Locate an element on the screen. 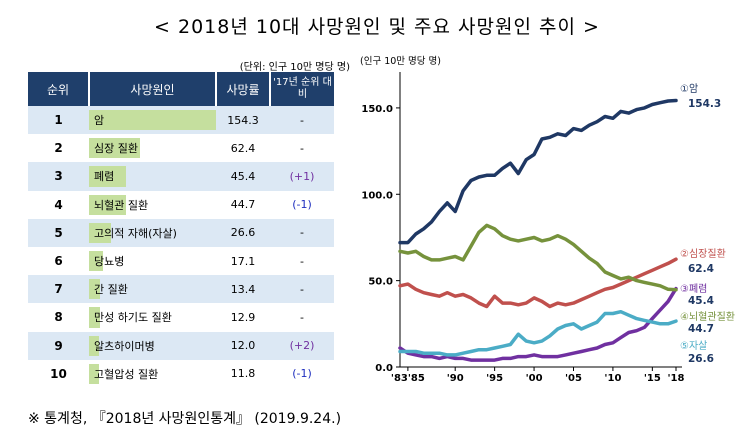  cause-label: 만성 하기도 질환 is located at coordinates (133, 318).